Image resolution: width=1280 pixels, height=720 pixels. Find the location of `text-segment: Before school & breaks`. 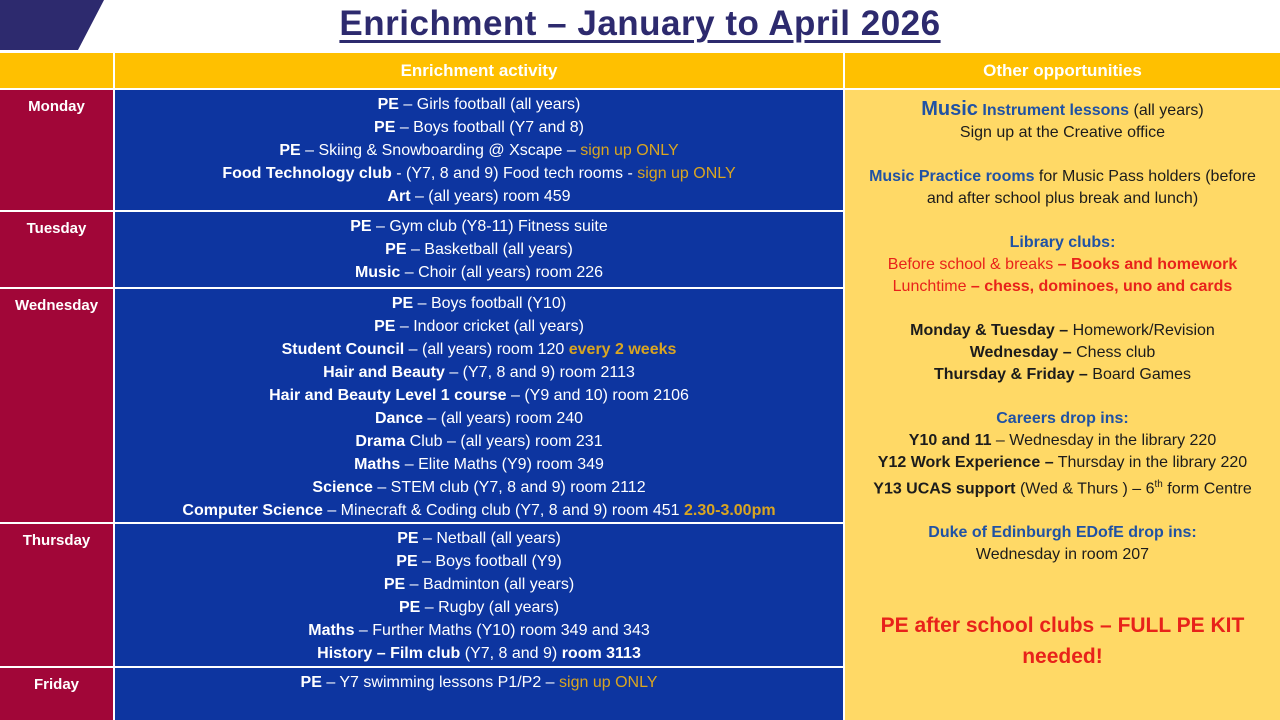

text-segment: Before school & breaks is located at coordinates (972, 264).